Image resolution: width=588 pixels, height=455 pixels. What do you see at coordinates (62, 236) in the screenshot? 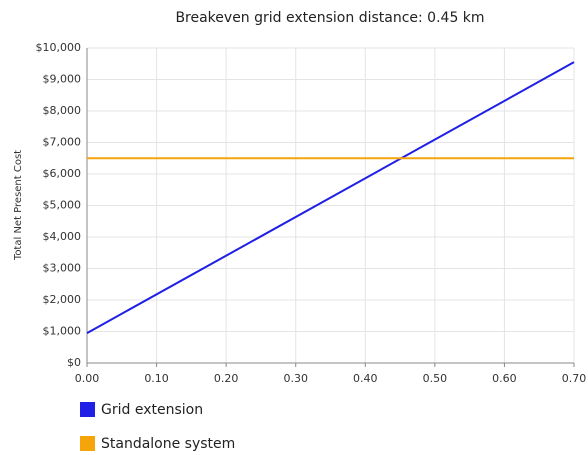
I see `y-tick-label: $4,000` at bounding box center [62, 236].